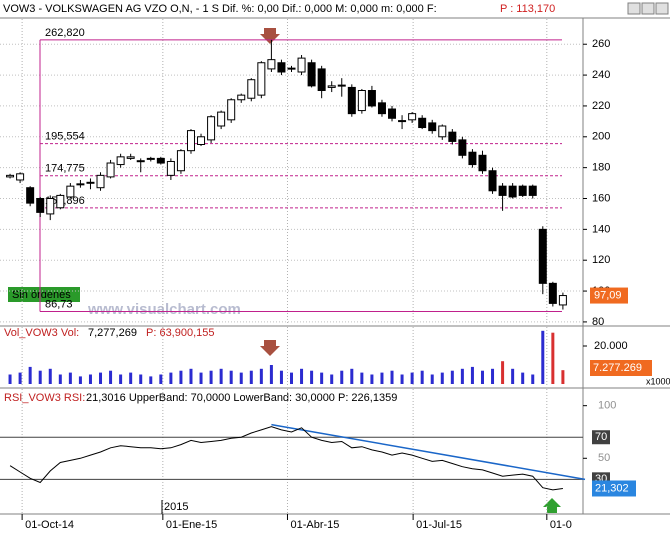 Image resolution: width=670 pixels, height=536 pixels. Describe the element at coordinates (65, 201) in the screenshot. I see `level-label: 153,896` at that location.